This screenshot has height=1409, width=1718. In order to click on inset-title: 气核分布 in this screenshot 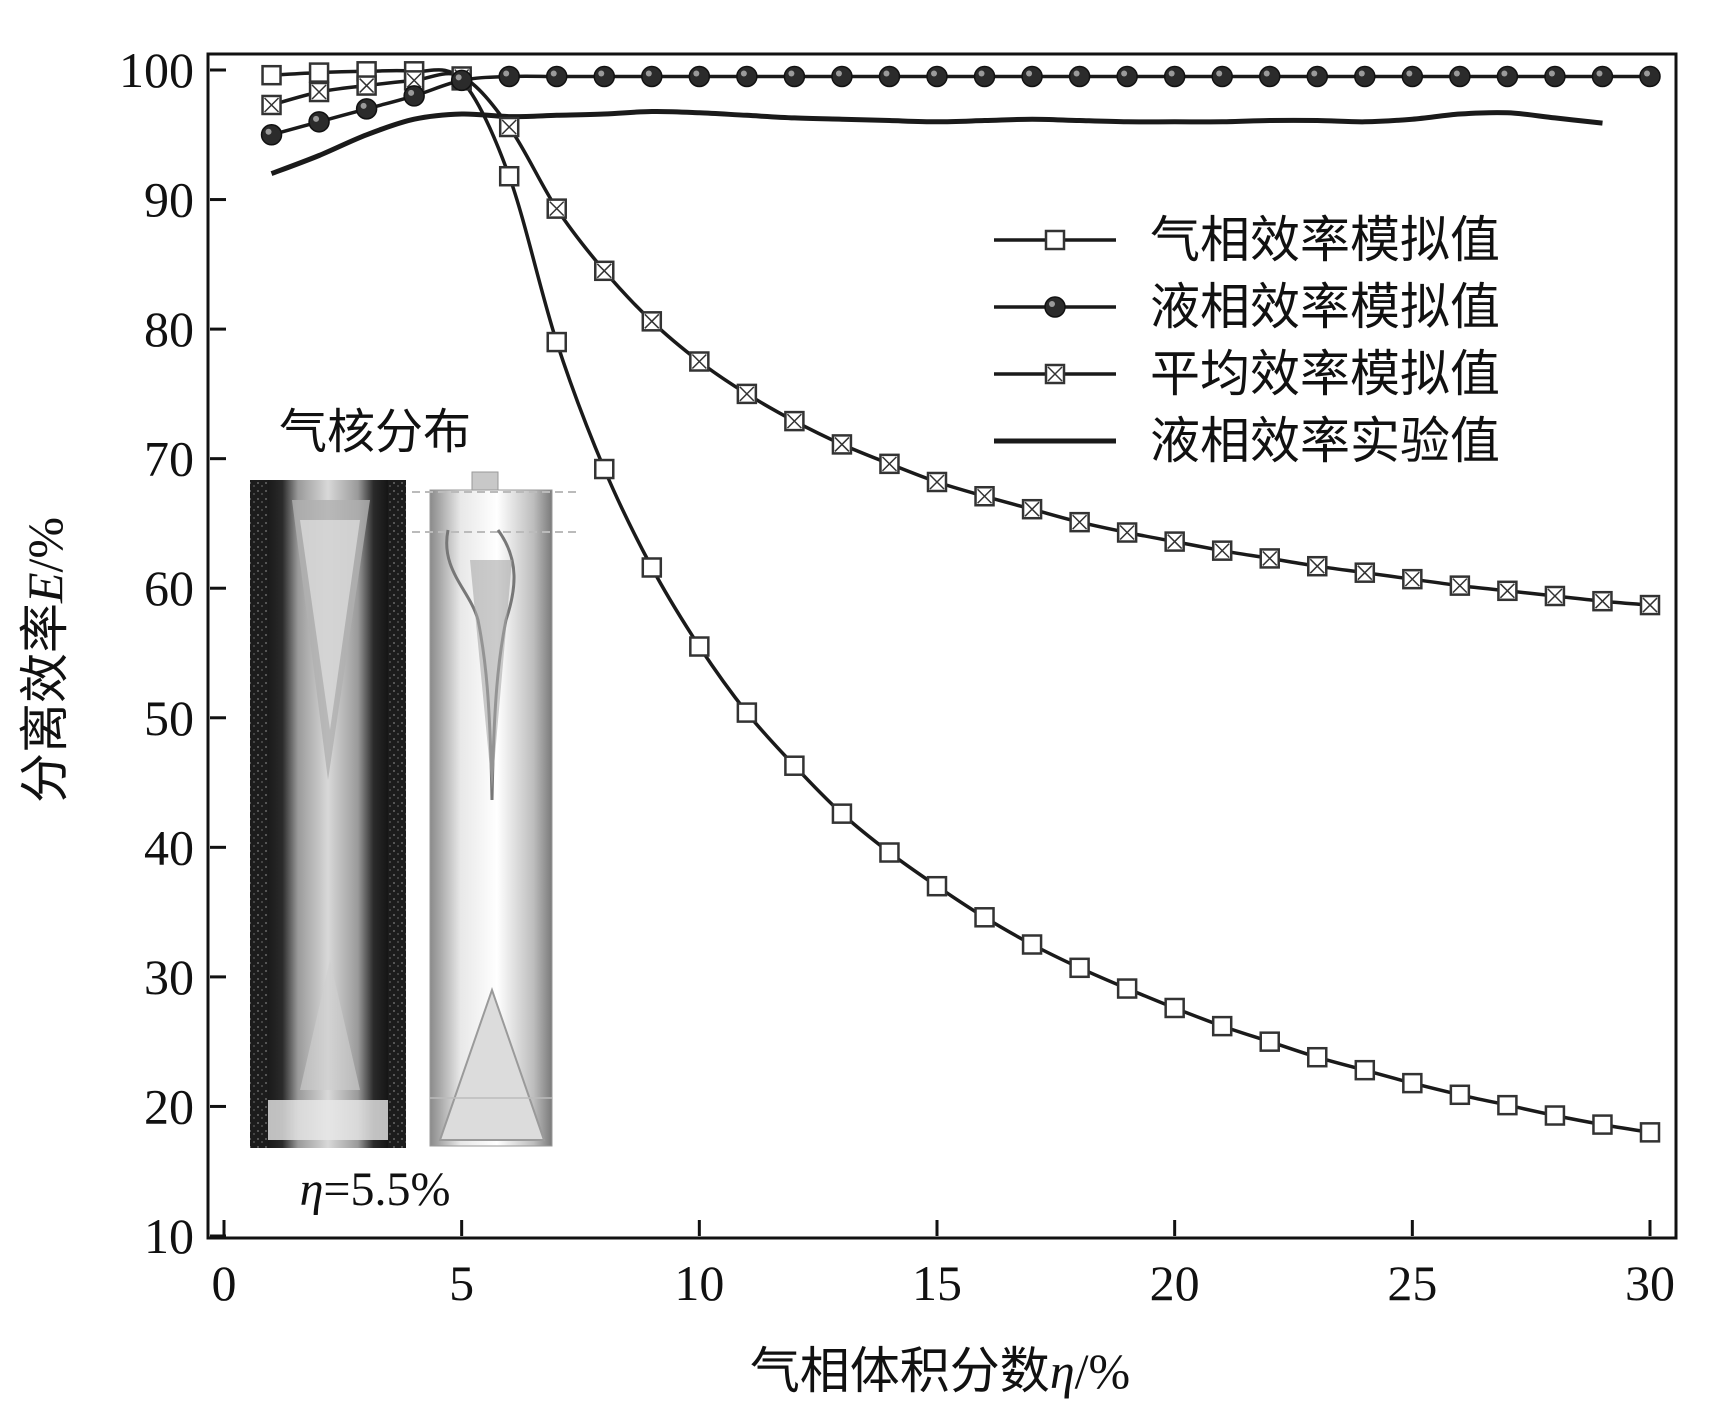, I will do `click(375, 432)`.